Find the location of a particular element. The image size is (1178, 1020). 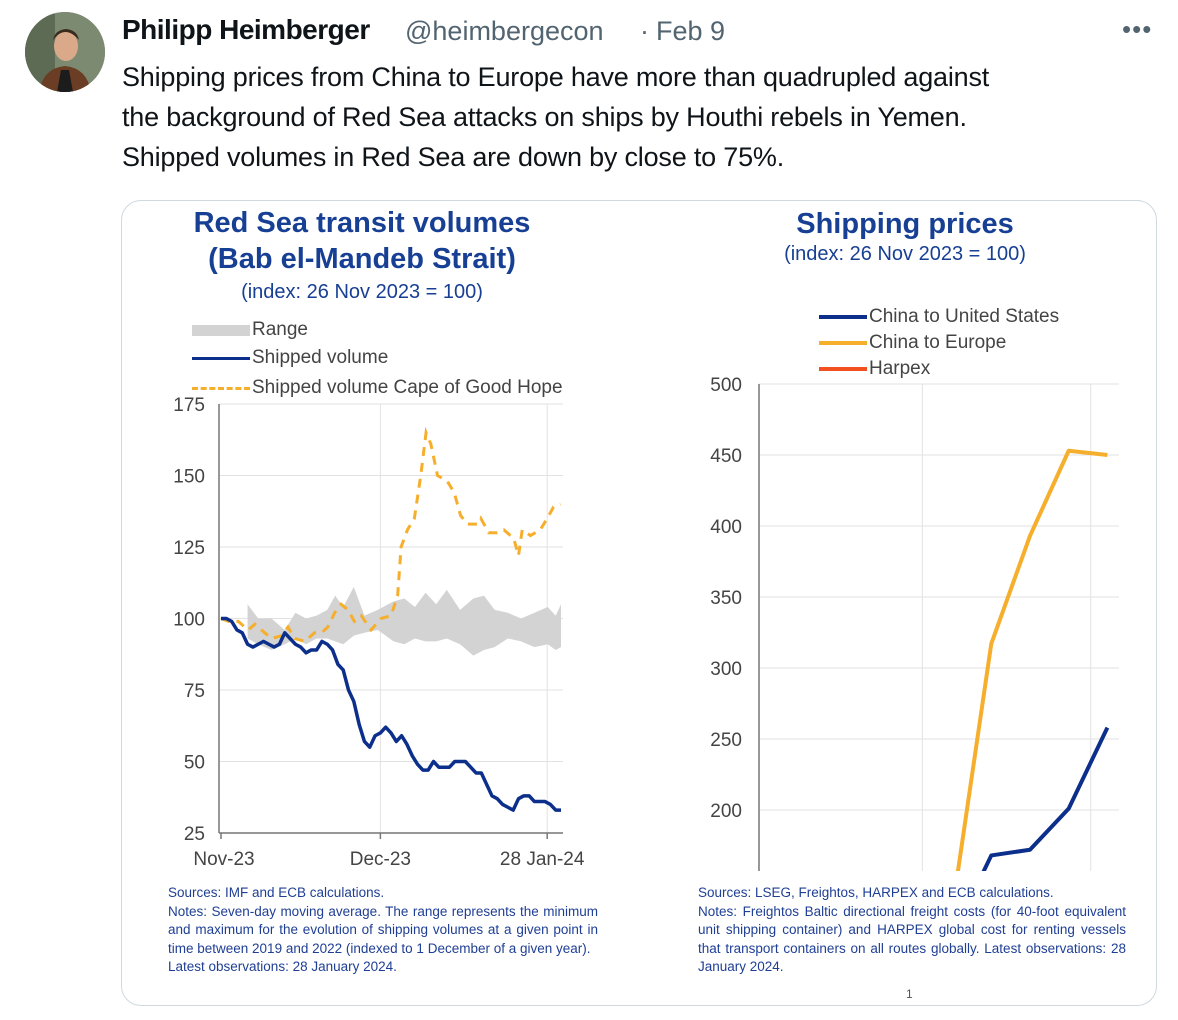

legend-shipped: Shipped volume is located at coordinates (290, 358).